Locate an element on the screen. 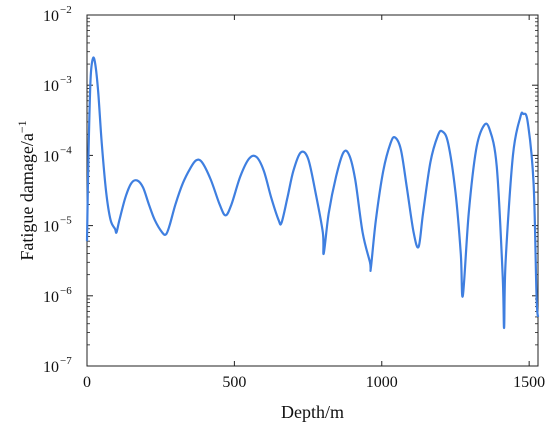  y-tick-exponent: −2 is located at coordinates (66, 10).